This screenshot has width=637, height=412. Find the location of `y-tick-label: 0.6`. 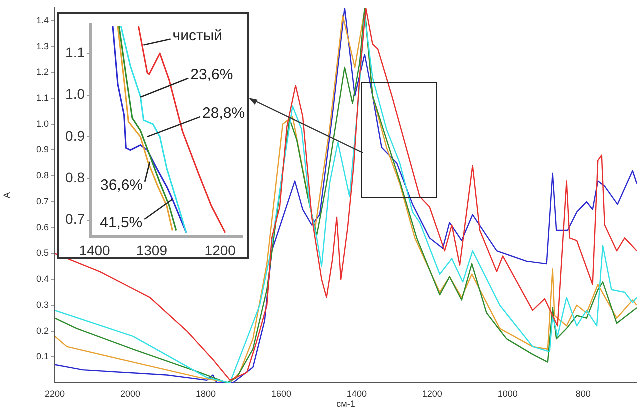

y-tick-label: 0.6 is located at coordinates (42, 227).